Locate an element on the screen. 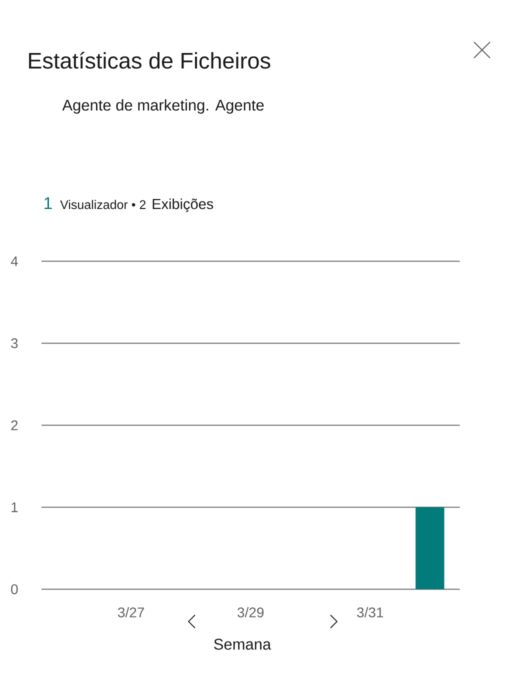 The height and width of the screenshot is (677, 525). x-tick-label: 3/27 is located at coordinates (131, 612).